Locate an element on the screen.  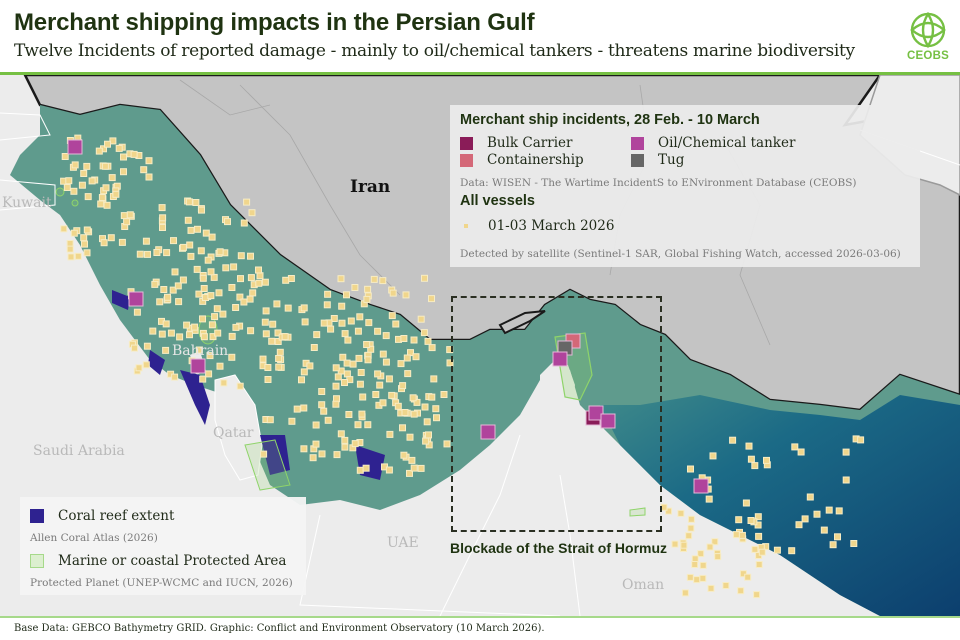
hormuz-blockade-box is located at coordinates (556, 414).